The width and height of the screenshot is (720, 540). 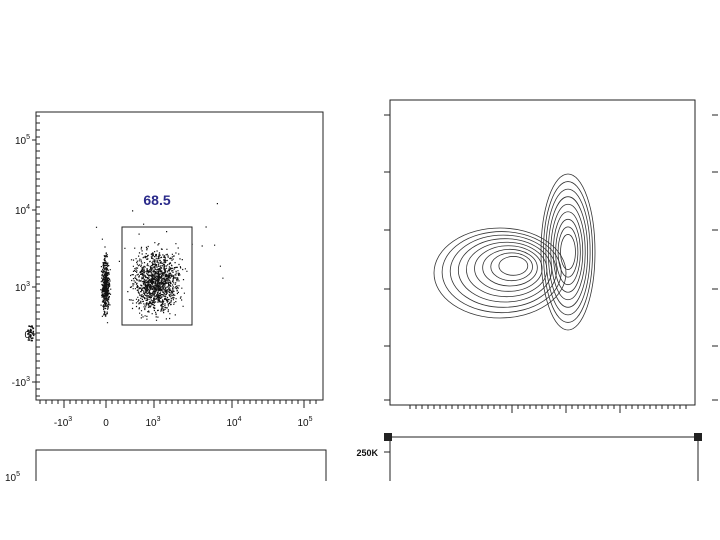 I want to click on panel-d-frame, so click(x=181, y=465).